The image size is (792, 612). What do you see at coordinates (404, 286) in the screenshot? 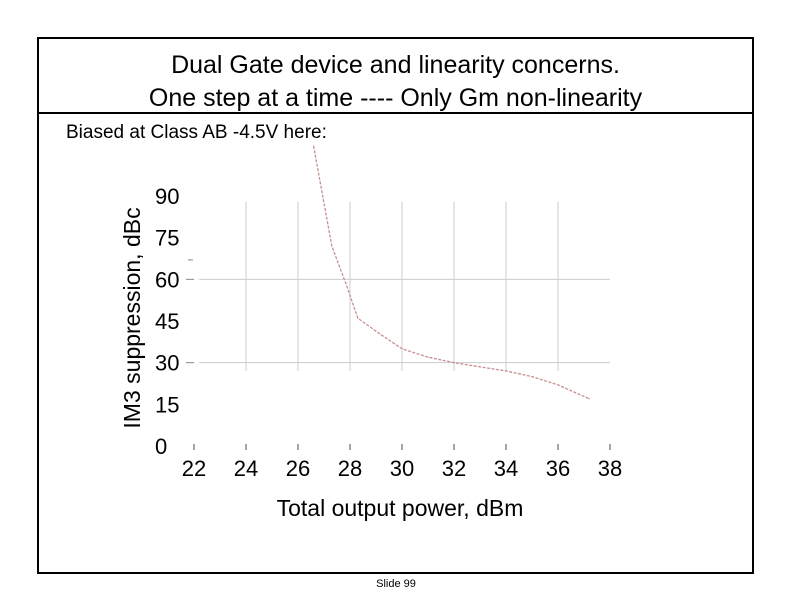
I see `grid-layer` at bounding box center [404, 286].